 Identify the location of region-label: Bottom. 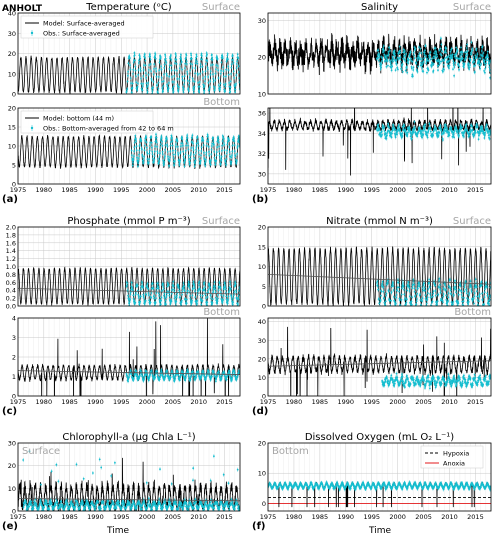
(221, 312).